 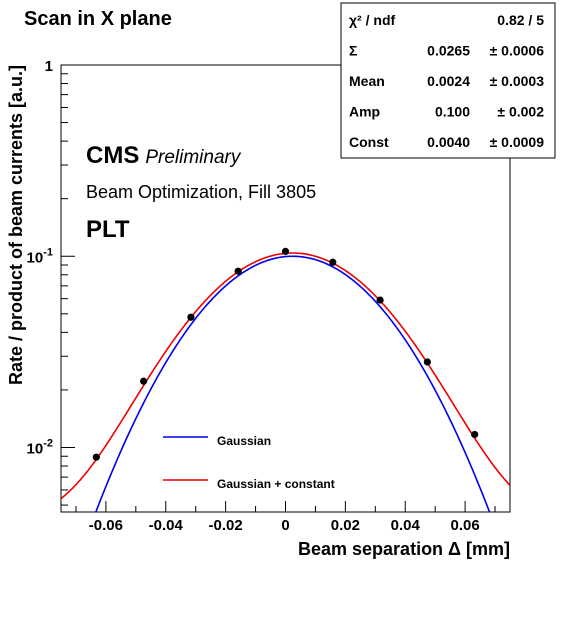 What do you see at coordinates (369, 142) in the screenshot?
I see `stats-label: Const` at bounding box center [369, 142].